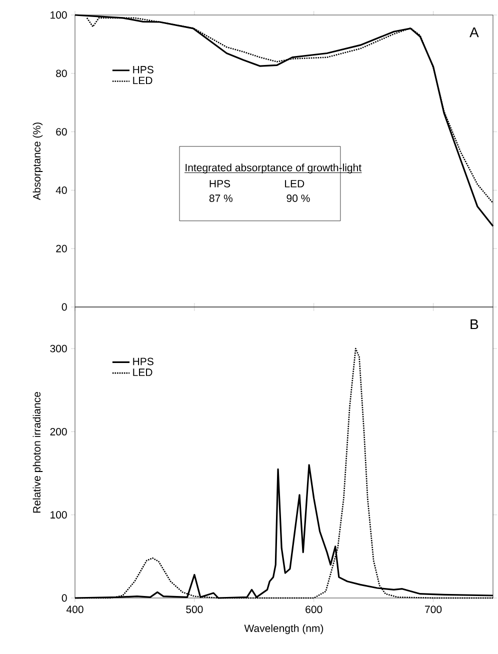 Image resolution: width=498 pixels, height=654 pixels. Describe the element at coordinates (314, 610) in the screenshot. I see `x-tick-label: 600` at that location.